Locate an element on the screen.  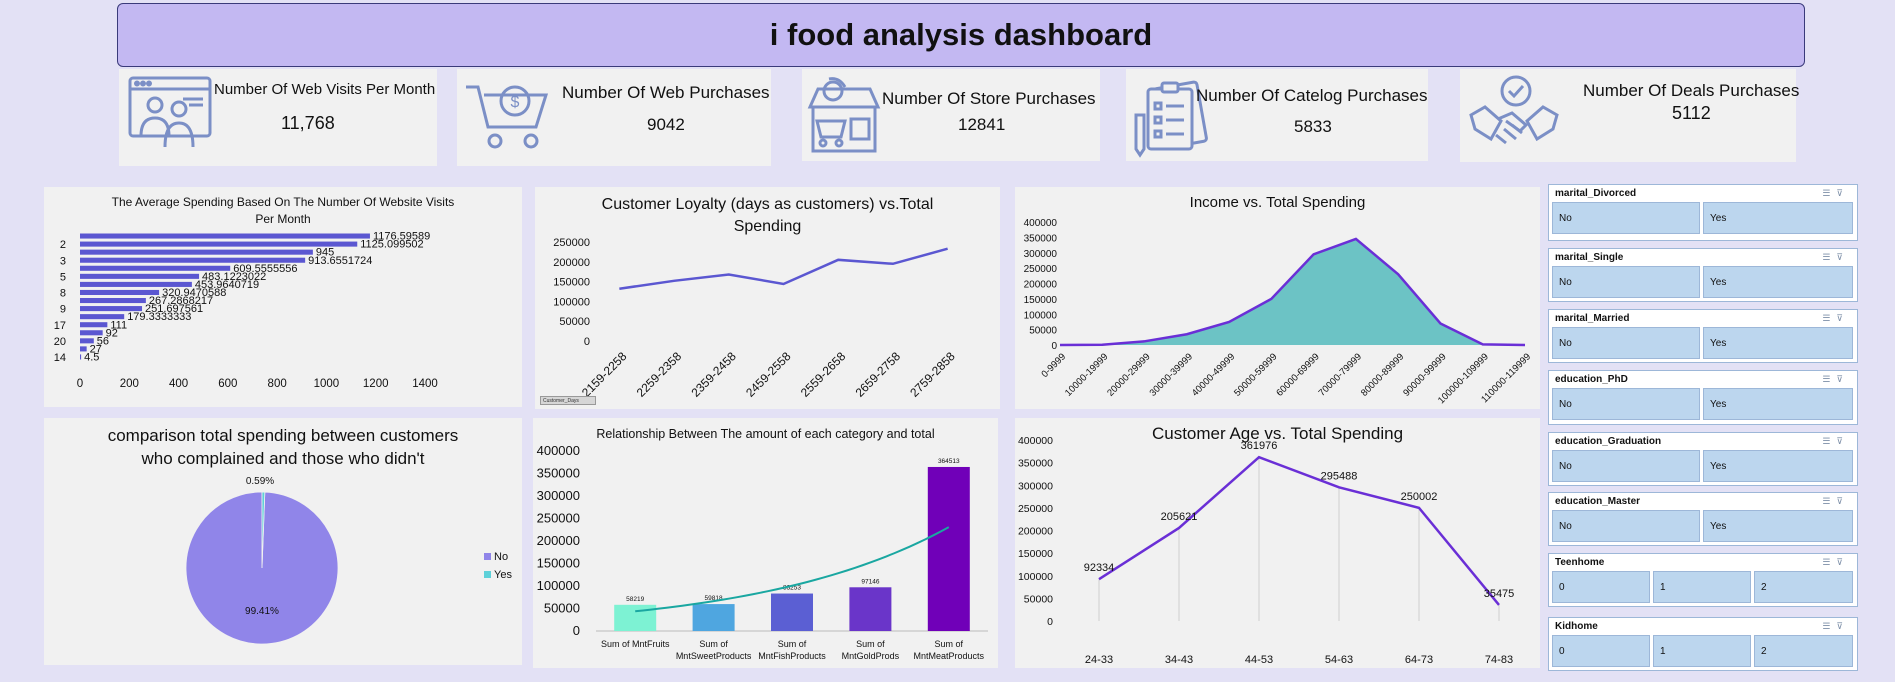
dashboard-title: i food analysis dashboard is located at coordinates (961, 34).